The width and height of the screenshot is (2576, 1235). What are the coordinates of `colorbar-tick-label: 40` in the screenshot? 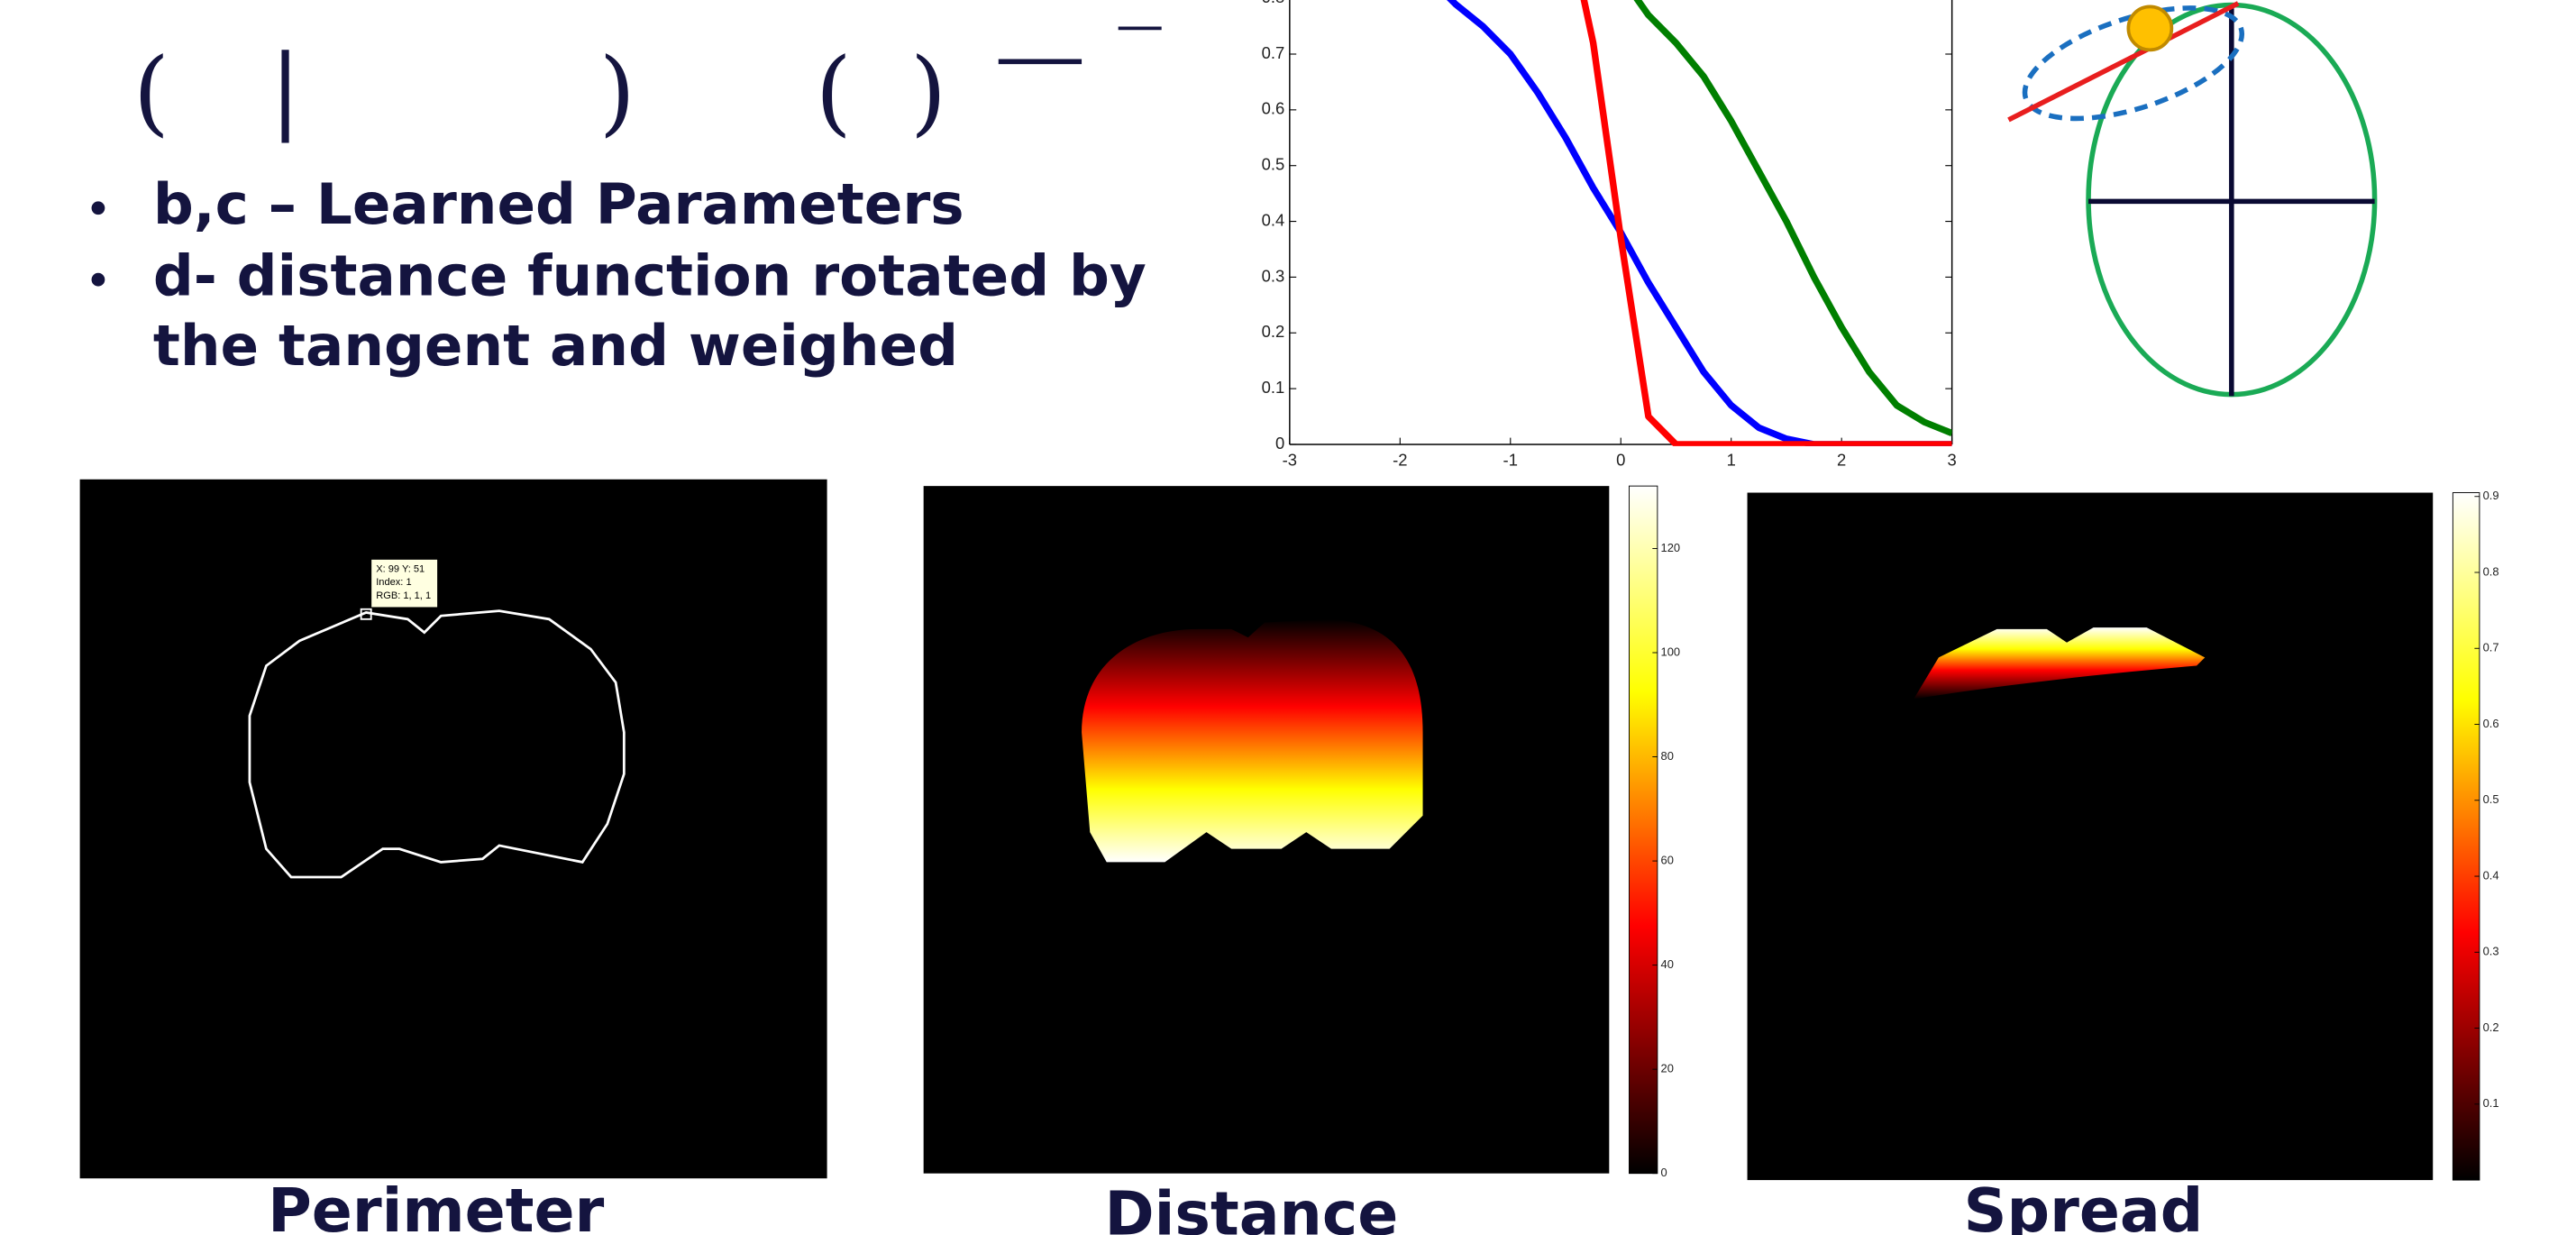 It's located at (1667, 964).